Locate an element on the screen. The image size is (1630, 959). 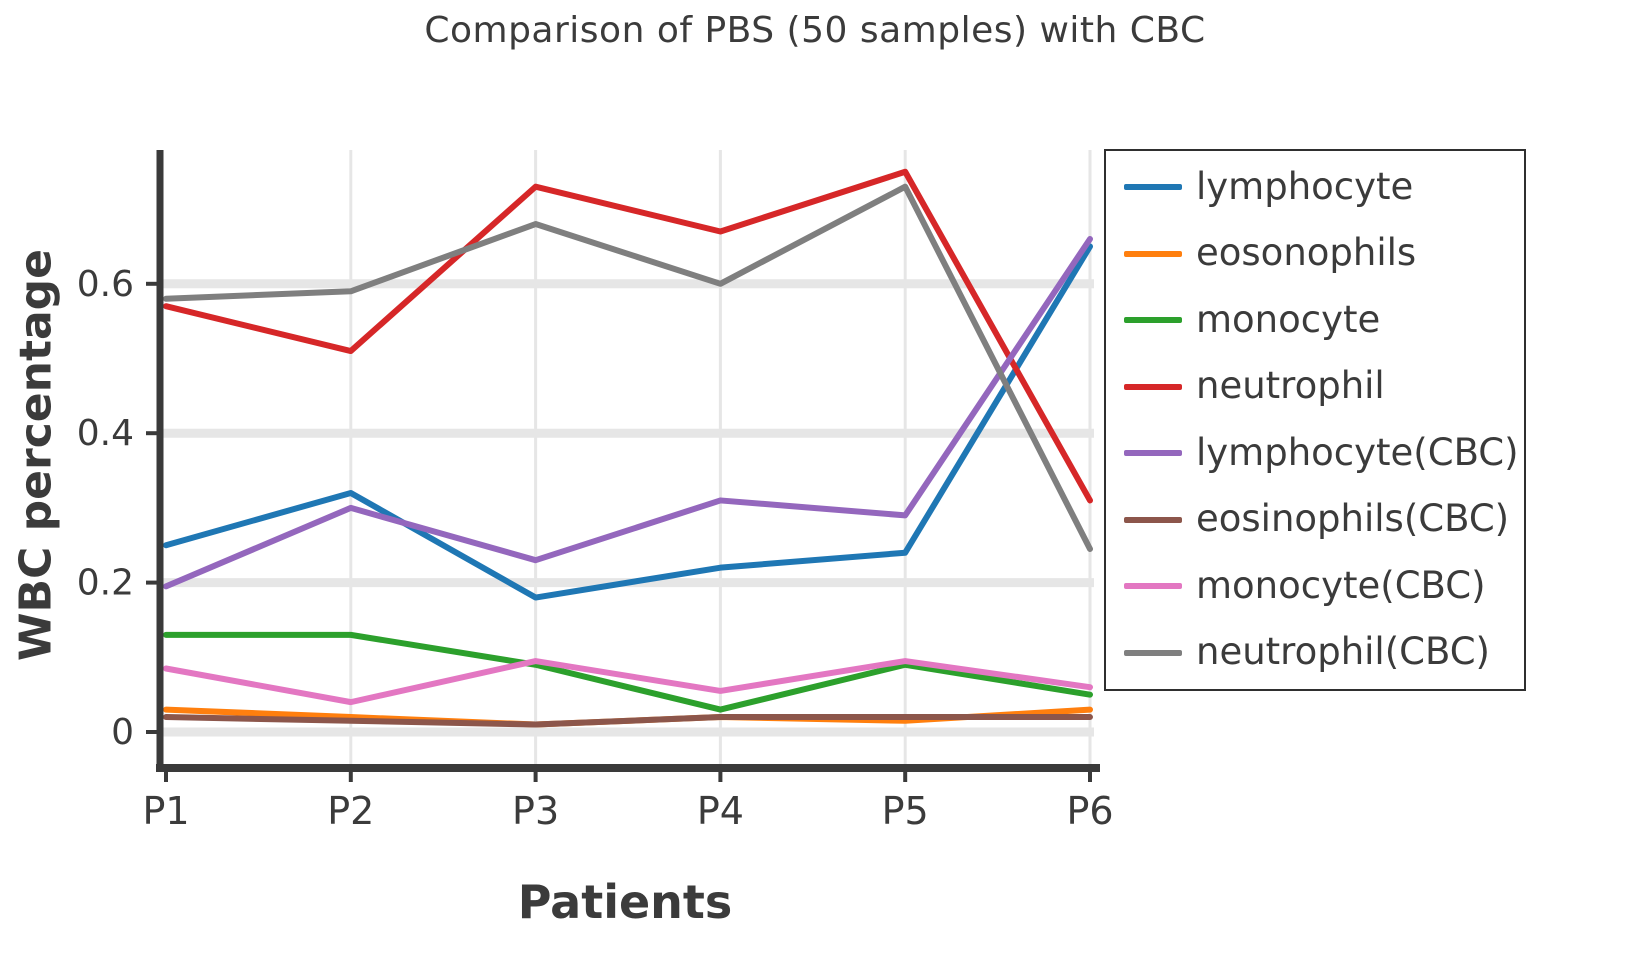
y-tick-label: 0.6 is located at coordinates (105, 284).